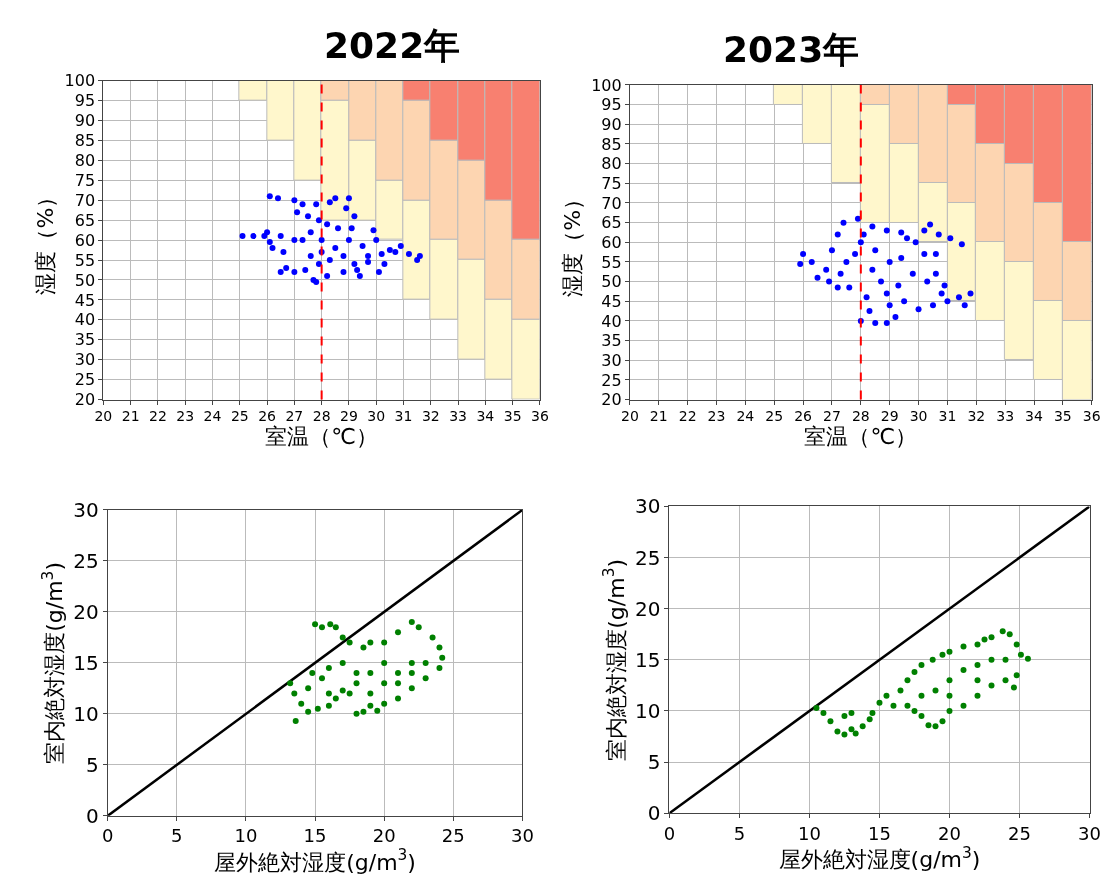  I want to click on y-tick-label: 65, so click(611, 223).